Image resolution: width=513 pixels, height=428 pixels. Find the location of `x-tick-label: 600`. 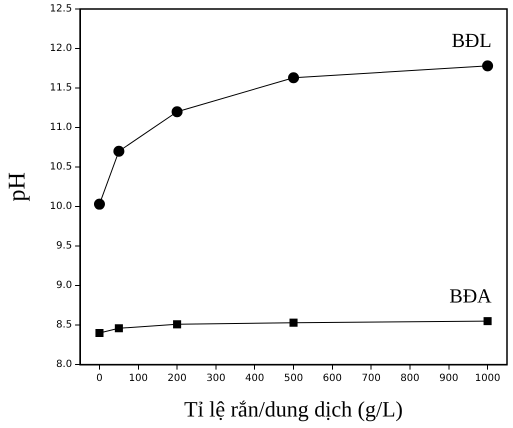

x-tick-label: 600 is located at coordinates (332, 378).